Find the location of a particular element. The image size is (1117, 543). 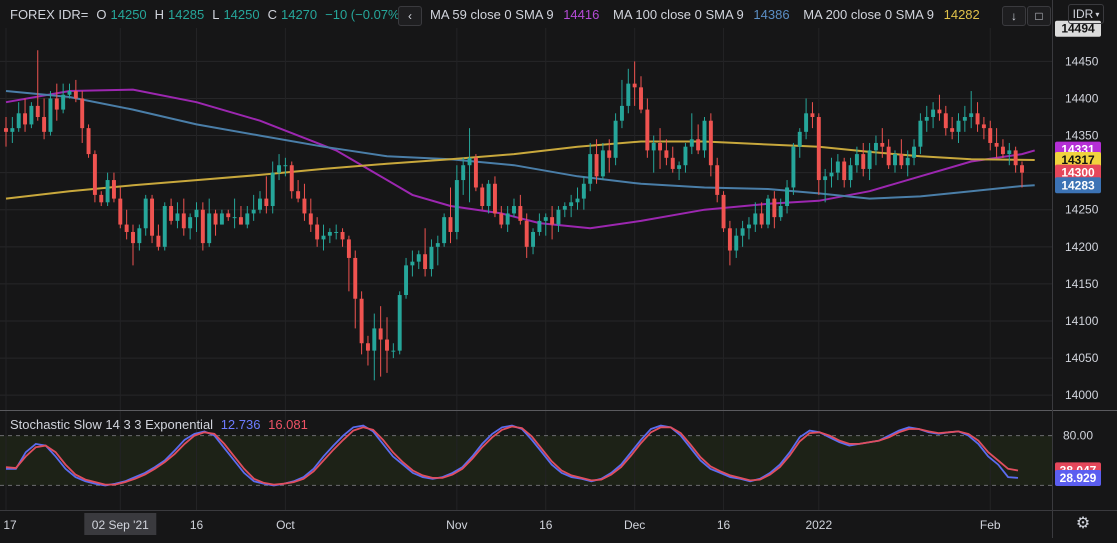

x-axis-label: 02 Sep '21 is located at coordinates (120, 525).